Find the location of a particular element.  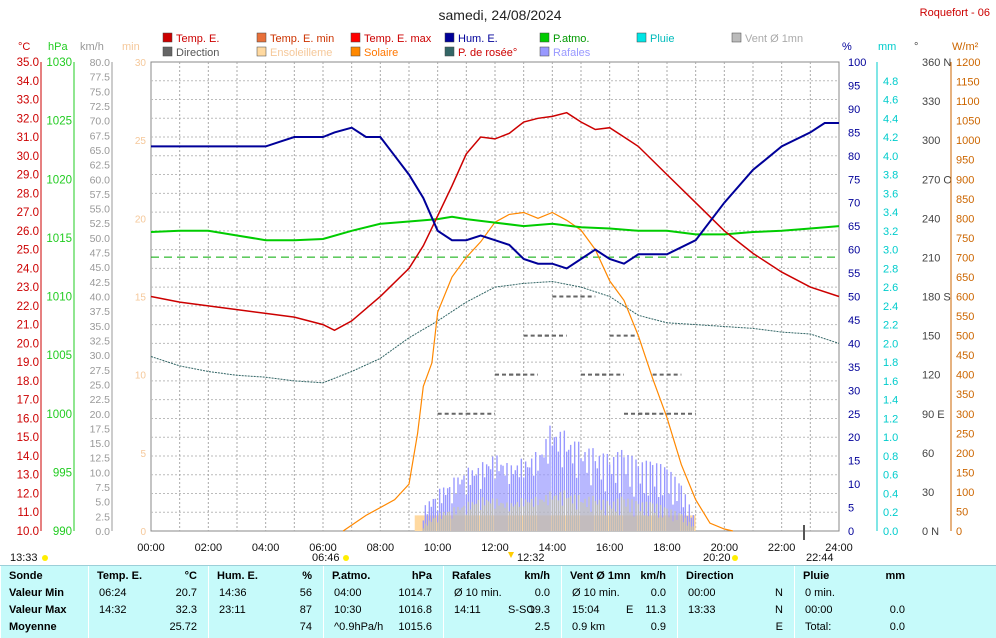

summary-cell-time: 13:33 is located at coordinates (702, 610).